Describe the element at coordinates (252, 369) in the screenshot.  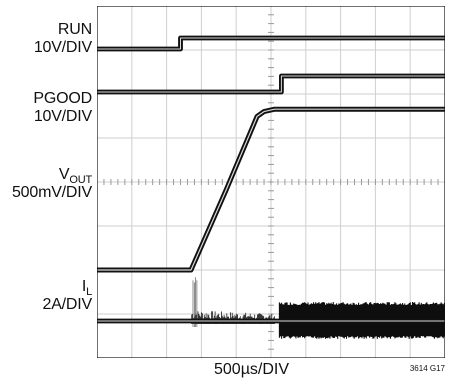
I see `x-axis-label: 500µs/DIV` at that location.